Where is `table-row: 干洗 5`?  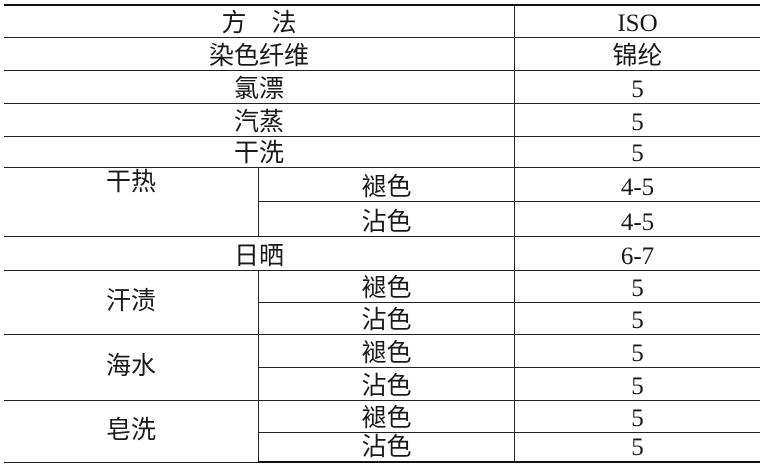
table-row: 干洗 5 is located at coordinates (382, 151).